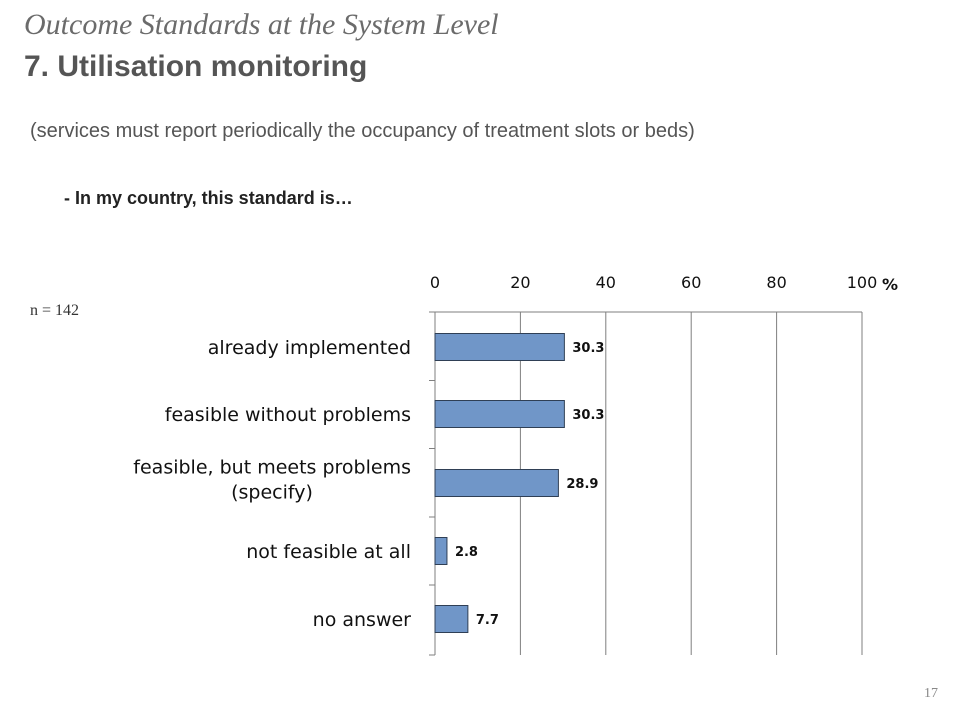 This screenshot has width=960, height=720. I want to click on slide-title: 7. Utilisation monitoring, so click(196, 66).